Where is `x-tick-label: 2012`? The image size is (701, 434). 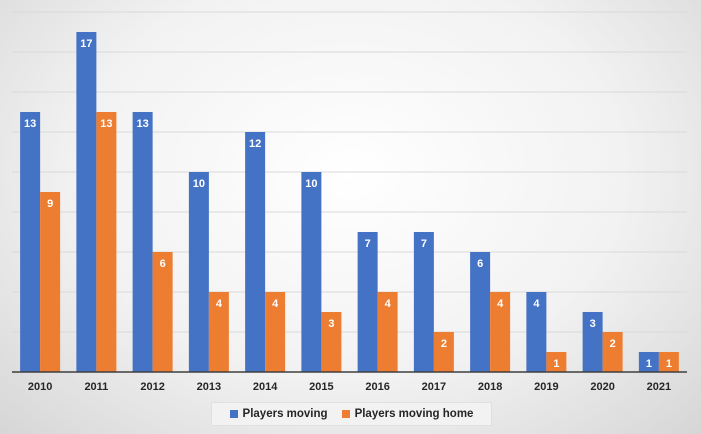 x-tick-label: 2012 is located at coordinates (152, 387).